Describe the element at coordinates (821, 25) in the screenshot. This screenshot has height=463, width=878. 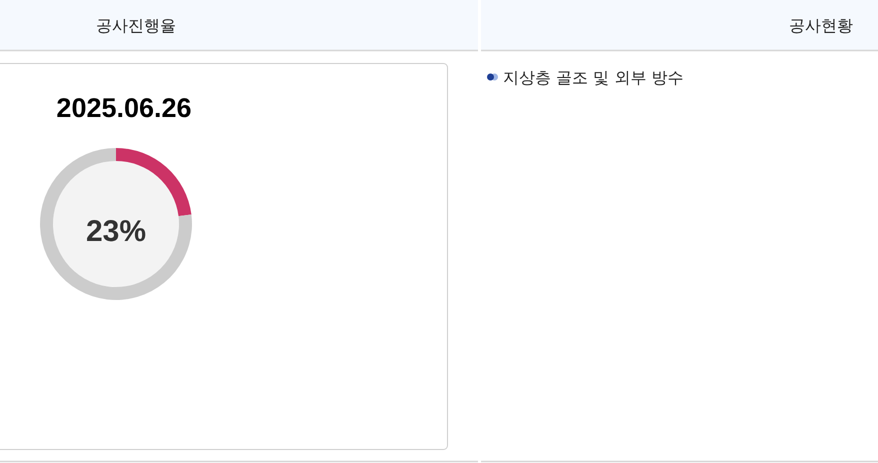
I see `text: 공사현황` at that location.